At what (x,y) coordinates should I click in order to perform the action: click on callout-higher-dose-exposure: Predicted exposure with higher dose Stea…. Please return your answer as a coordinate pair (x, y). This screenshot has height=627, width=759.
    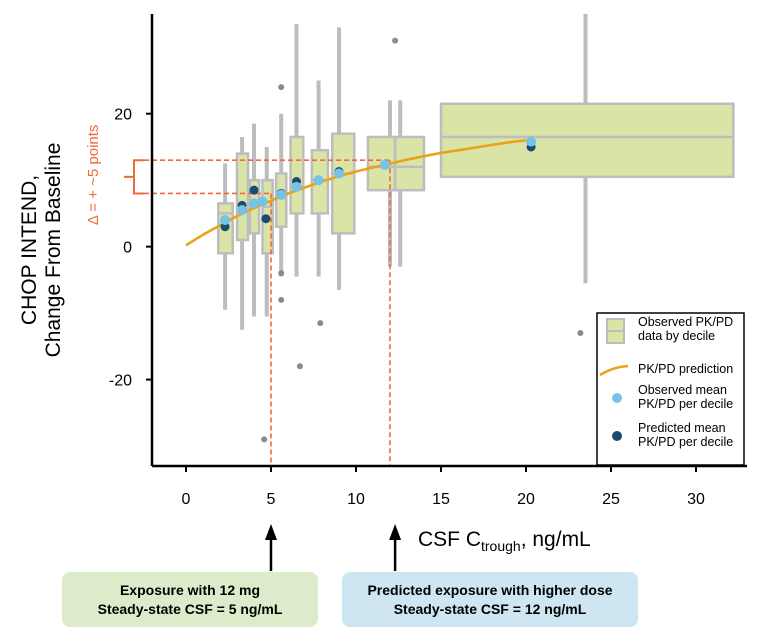
    Looking at the image, I should click on (490, 599).